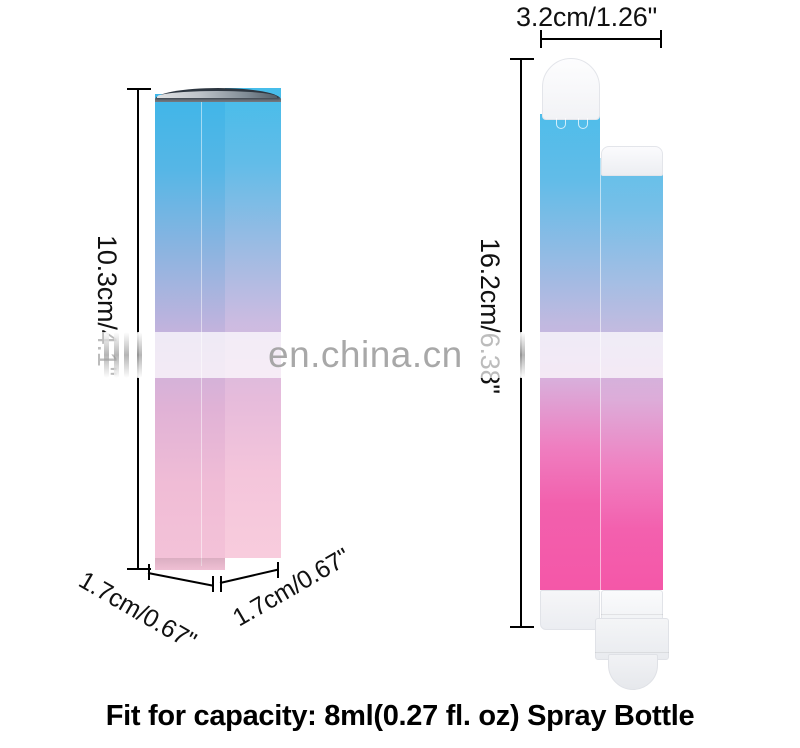  Describe the element at coordinates (561, 123) in the screenshot. I see `flatbox-tuck-notch-left` at that location.